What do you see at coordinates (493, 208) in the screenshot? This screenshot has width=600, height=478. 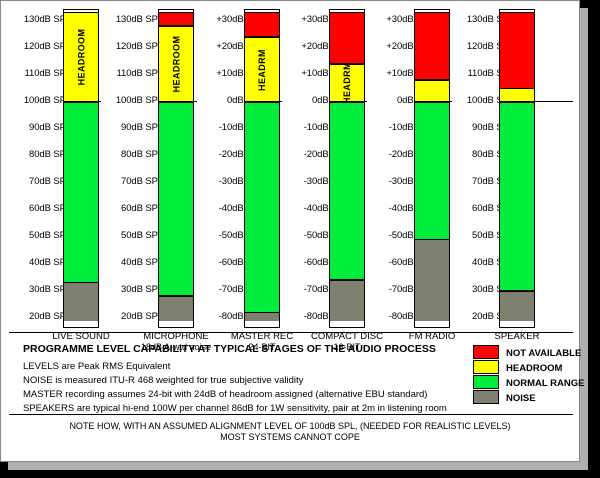 I see `scale-label: 60dB SPL` at bounding box center [493, 208].